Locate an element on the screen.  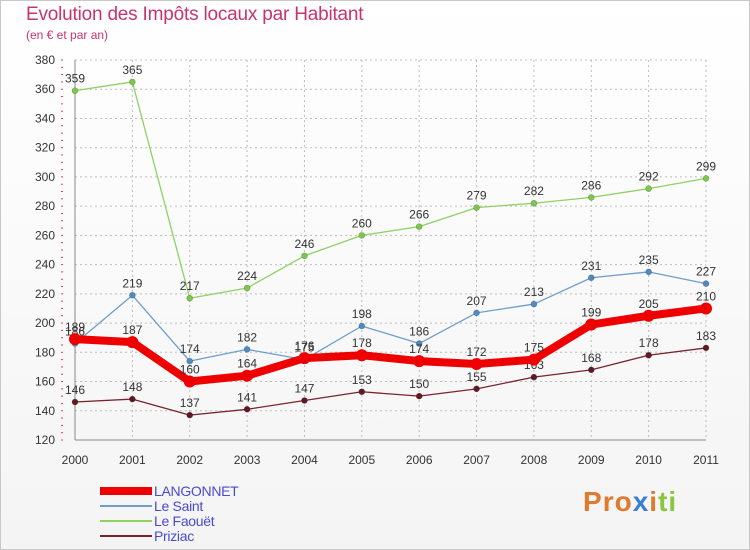
data-label-le-faou-t: 286 is located at coordinates (591, 185).